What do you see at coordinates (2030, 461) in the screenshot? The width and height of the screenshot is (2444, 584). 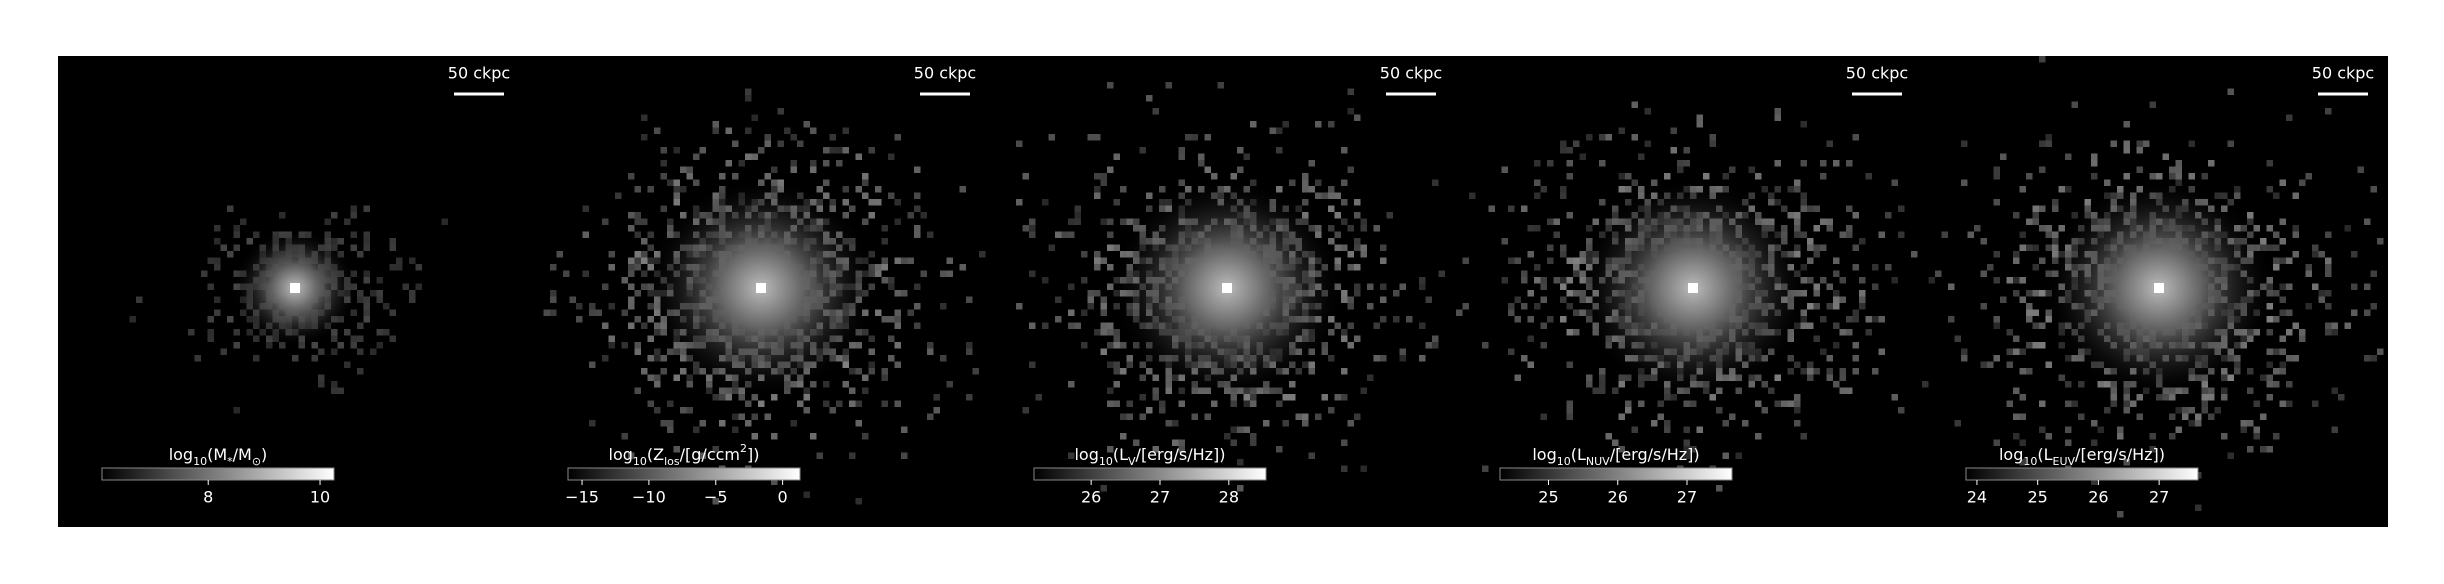 I see `colorbar-label-part: 10` at bounding box center [2030, 461].